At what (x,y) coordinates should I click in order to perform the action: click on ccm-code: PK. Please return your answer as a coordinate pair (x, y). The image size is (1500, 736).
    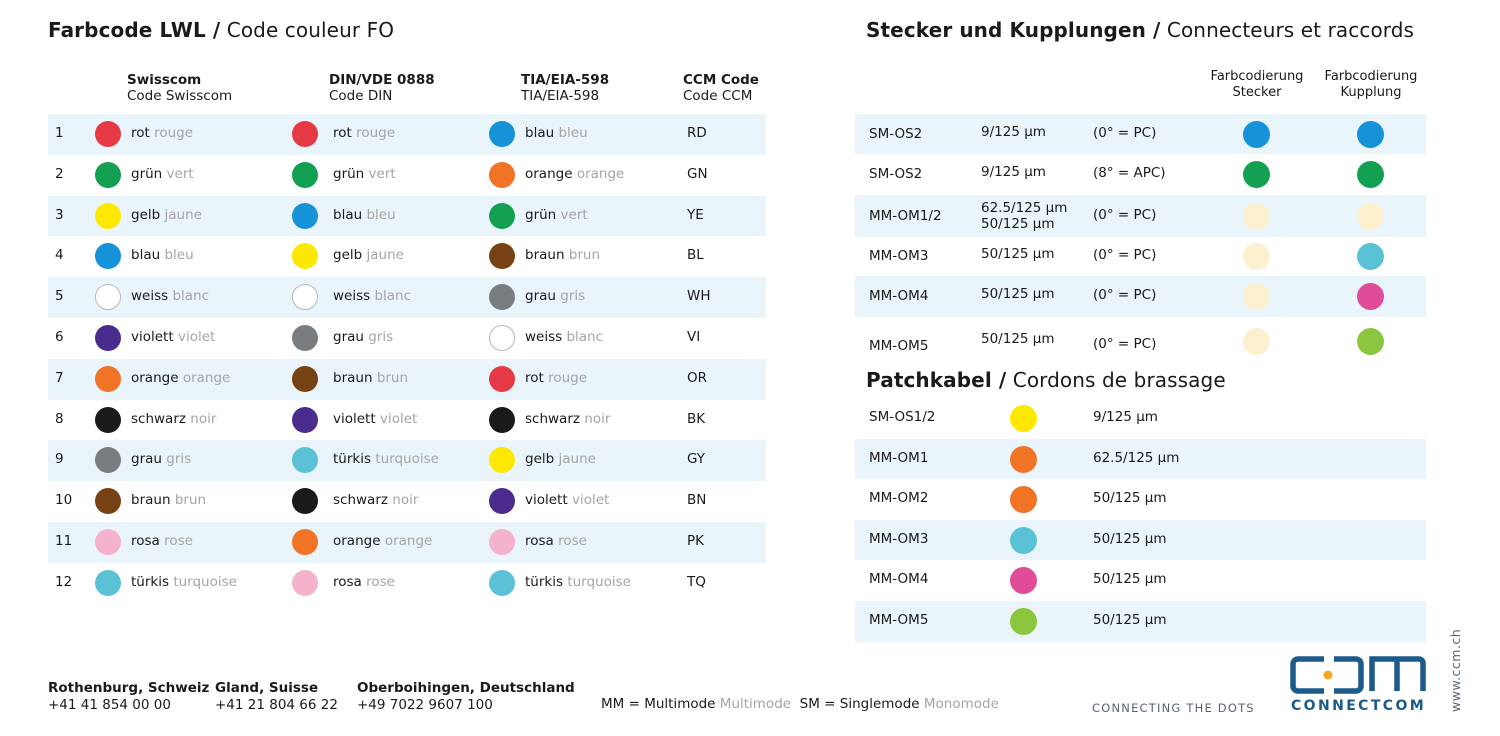
    Looking at the image, I should click on (695, 540).